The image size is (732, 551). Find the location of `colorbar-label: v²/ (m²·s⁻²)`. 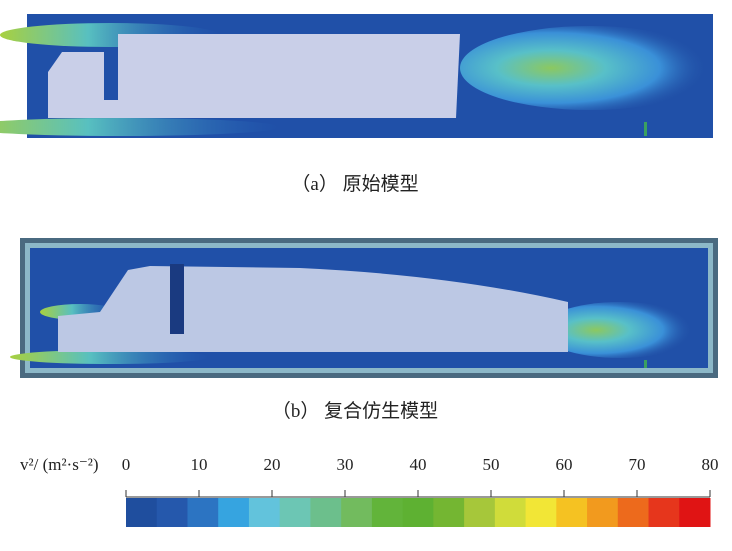

colorbar-label: v²/ (m²·s⁻²) is located at coordinates (59, 464).